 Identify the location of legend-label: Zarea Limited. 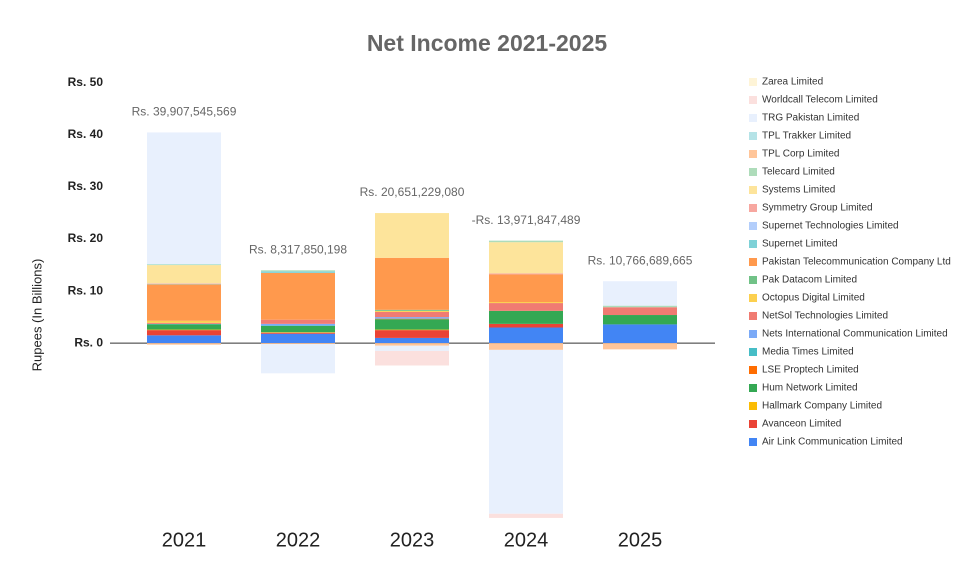
(792, 82).